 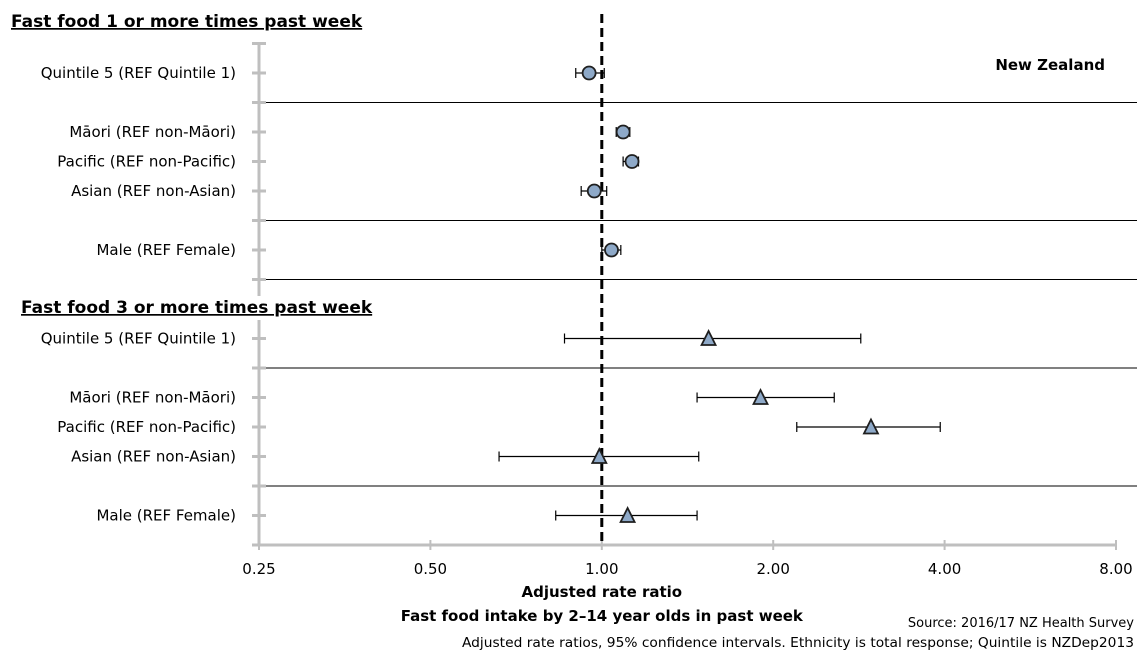 What do you see at coordinates (1115, 569) in the screenshot?
I see `x-tick-label: 8.00` at bounding box center [1115, 569].